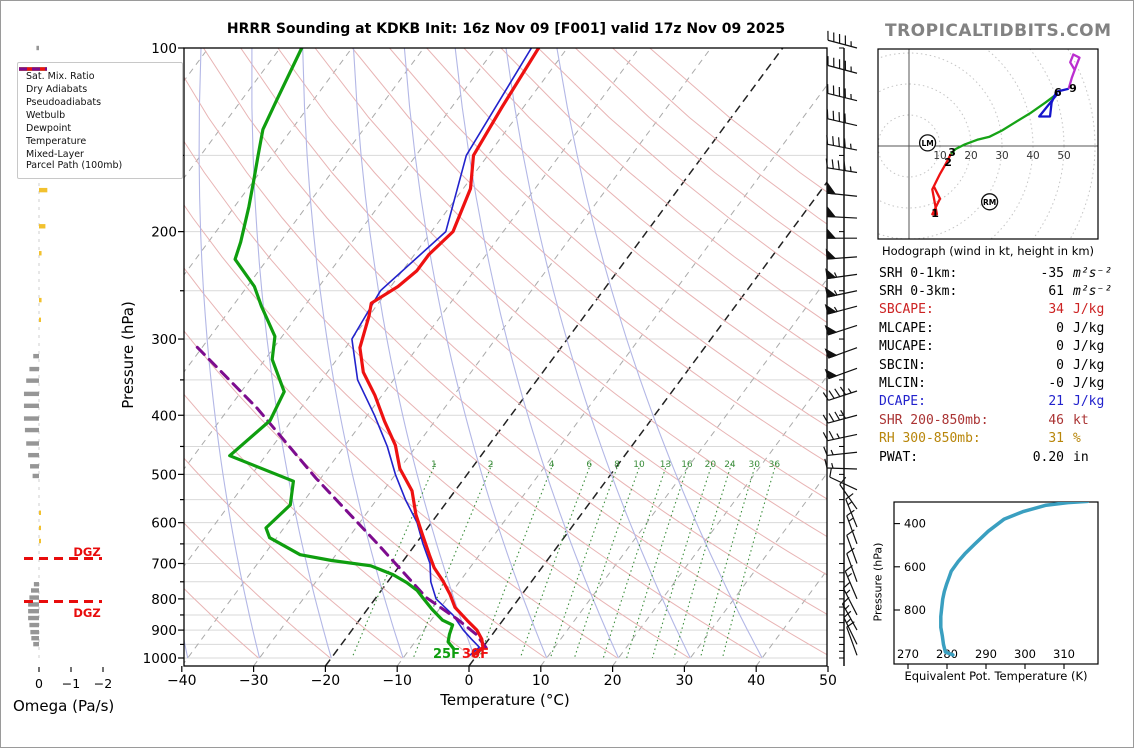  Describe the element at coordinates (1063, 156) in the screenshot. I see `hodograph-ring-label: 50` at that location.